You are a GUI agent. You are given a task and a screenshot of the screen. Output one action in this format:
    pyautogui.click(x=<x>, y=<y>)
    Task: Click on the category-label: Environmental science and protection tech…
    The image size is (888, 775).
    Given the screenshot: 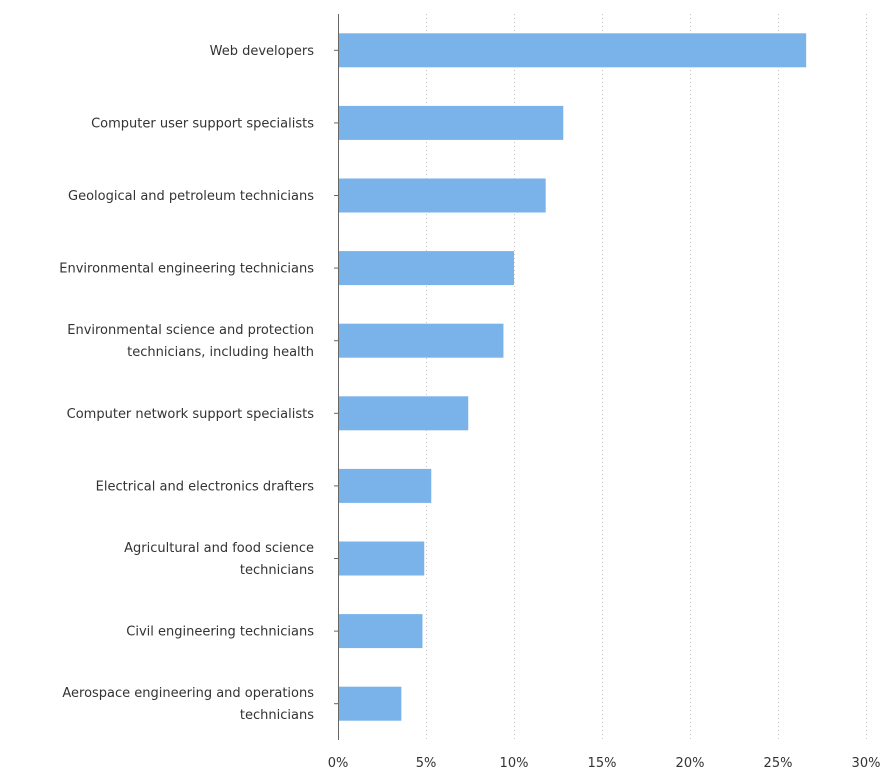 What is the action you would take?
    pyautogui.click(x=190, y=341)
    